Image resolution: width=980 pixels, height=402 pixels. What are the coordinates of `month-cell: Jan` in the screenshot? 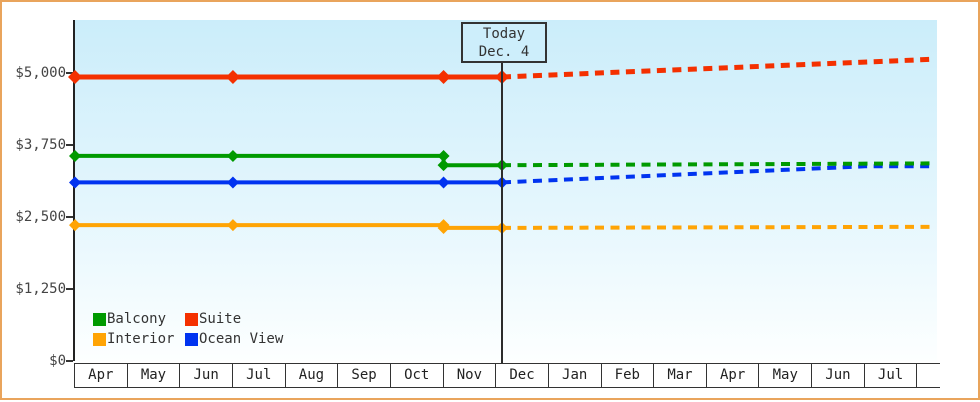 It's located at (574, 375).